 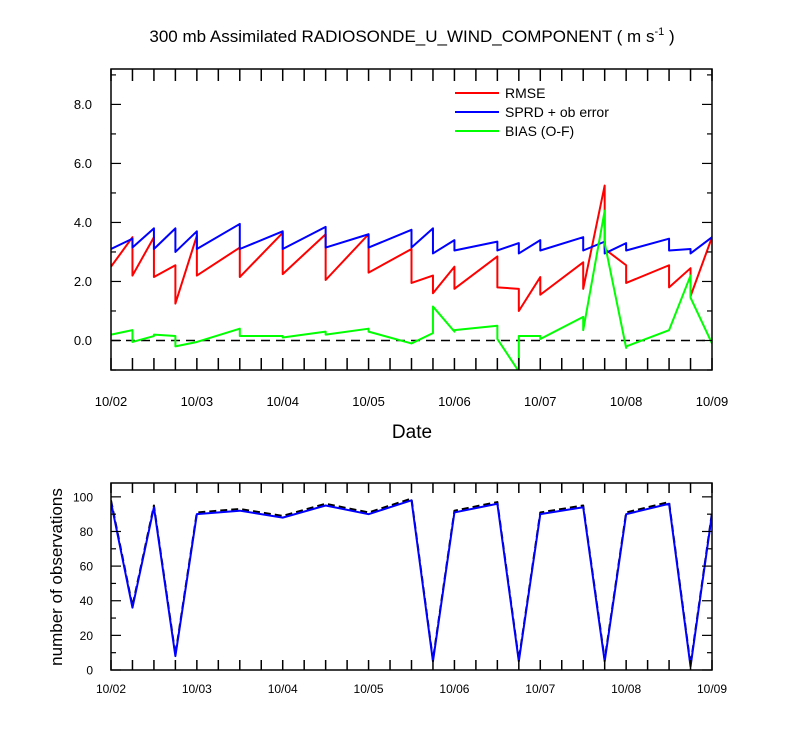 I want to click on legend: RMSE SPRD + ob error BIAS (O-F), so click(x=532, y=112).